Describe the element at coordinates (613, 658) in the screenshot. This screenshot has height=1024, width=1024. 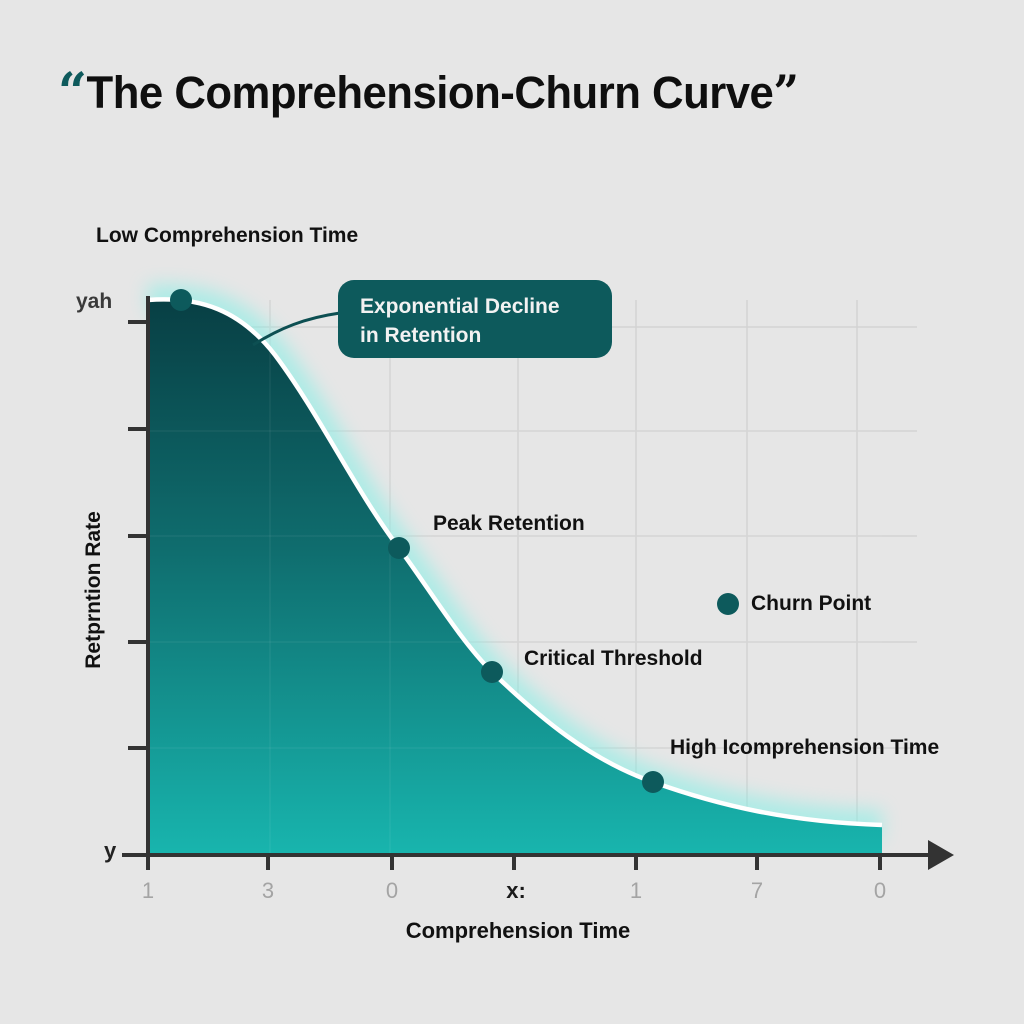
I see `critical-threshold-label: Critical Threshold` at that location.